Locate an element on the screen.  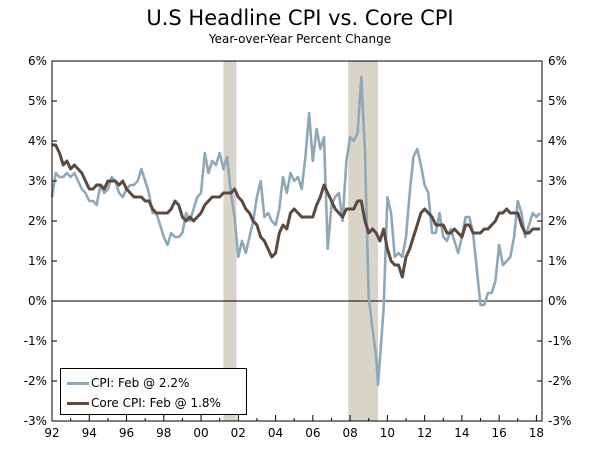
chart-title: U.S Headline CPI vs. Core CPI is located at coordinates (300, 18).